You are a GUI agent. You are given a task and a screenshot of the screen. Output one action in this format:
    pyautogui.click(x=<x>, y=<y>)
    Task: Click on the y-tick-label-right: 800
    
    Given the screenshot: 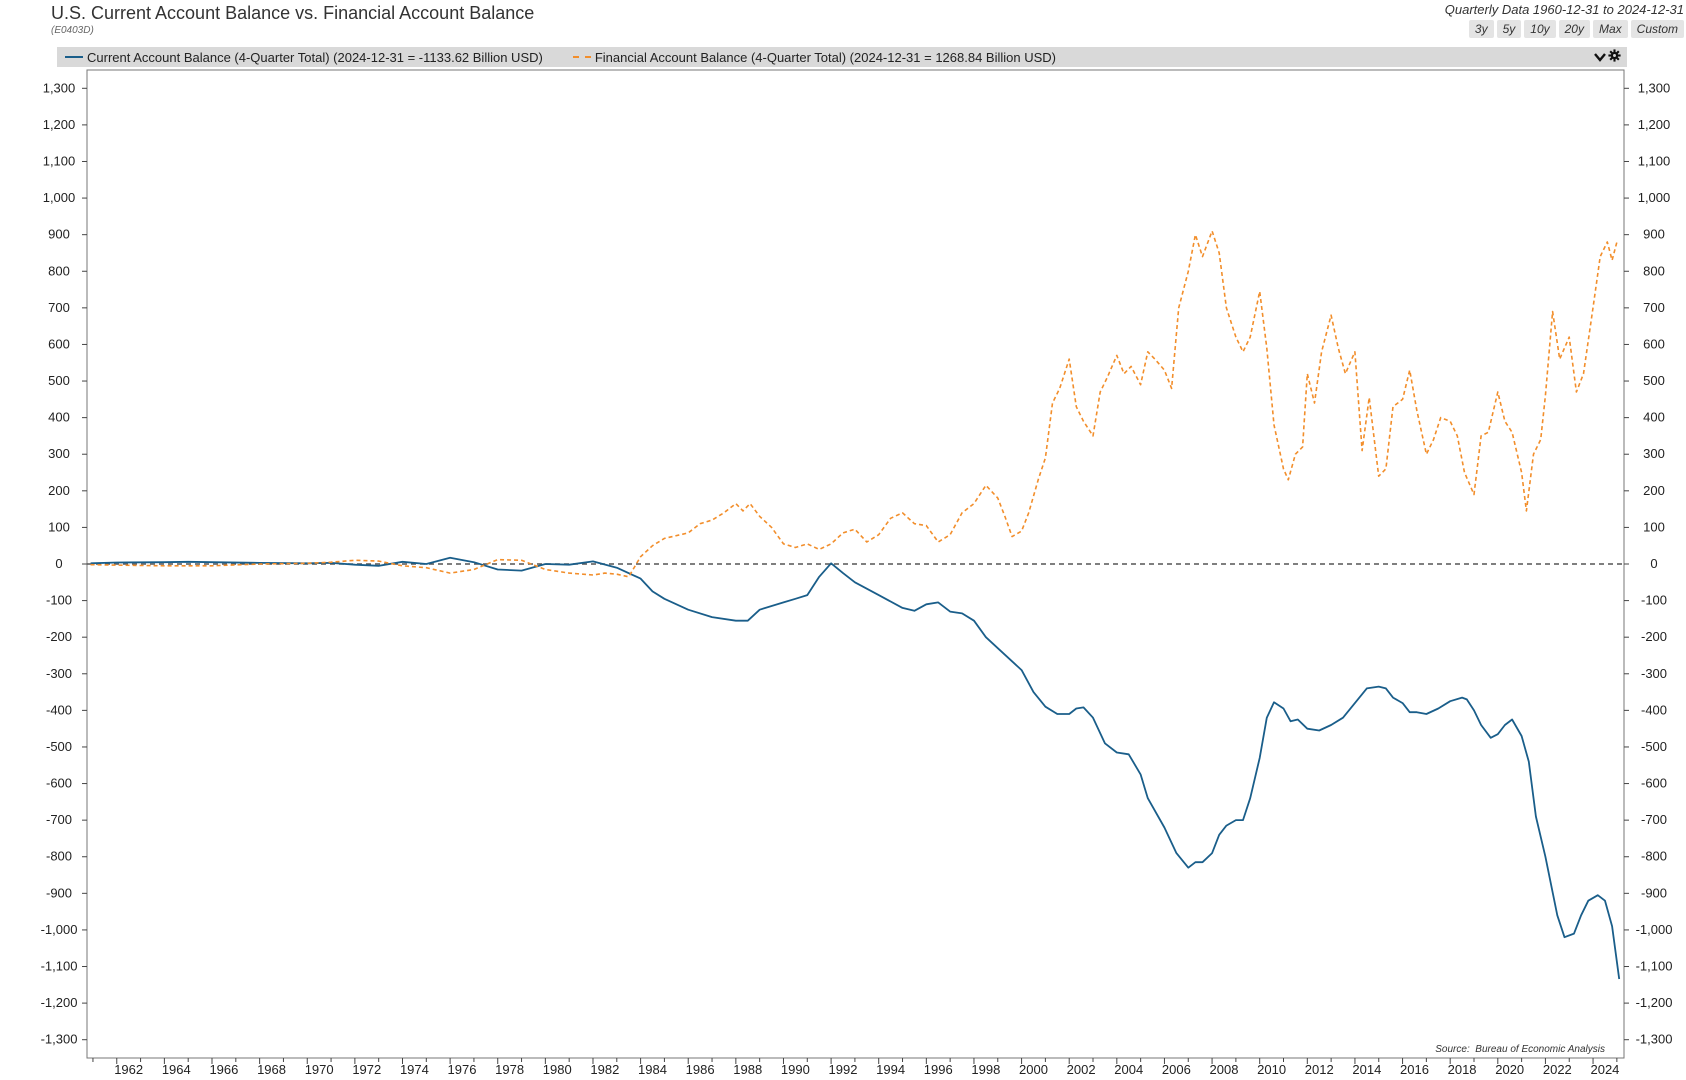 What is the action you would take?
    pyautogui.click(x=1654, y=270)
    